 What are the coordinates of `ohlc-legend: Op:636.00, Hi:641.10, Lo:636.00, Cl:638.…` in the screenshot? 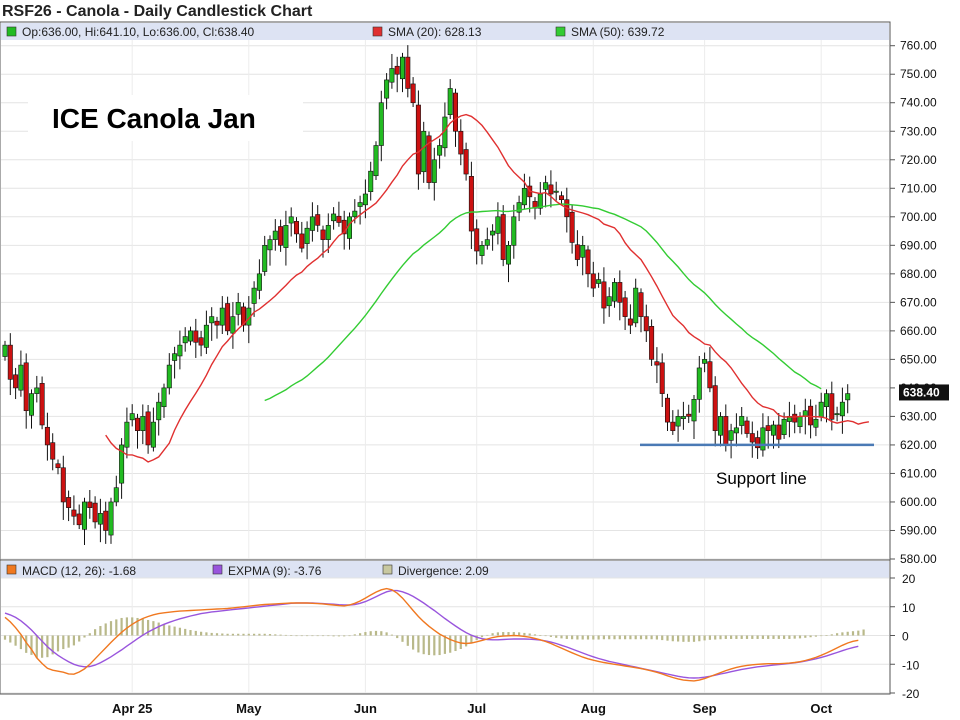 It's located at (138, 32).